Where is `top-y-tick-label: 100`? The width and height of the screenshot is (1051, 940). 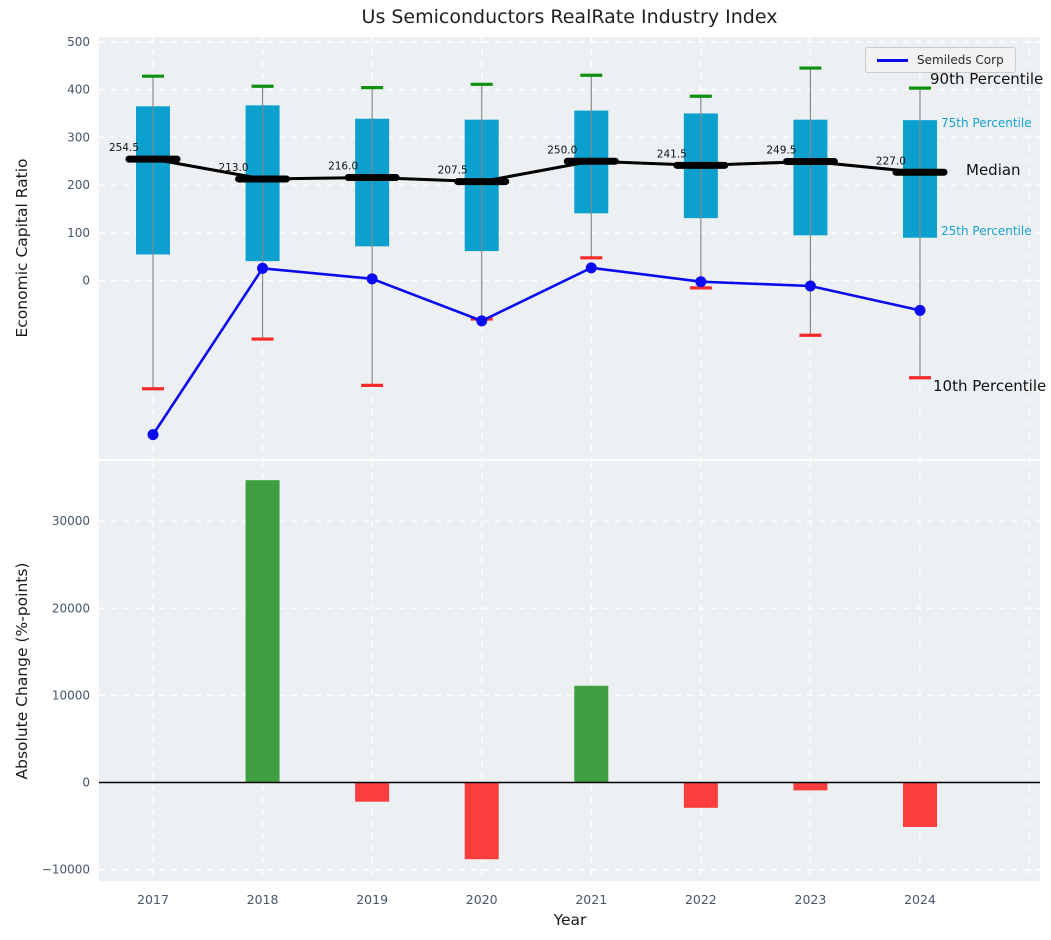 top-y-tick-label: 100 is located at coordinates (78, 233).